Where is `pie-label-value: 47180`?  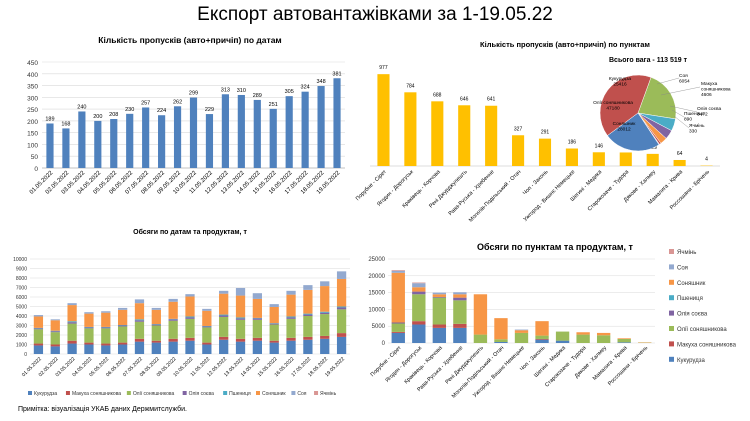 pie-label-value: 47180 is located at coordinates (613, 109).